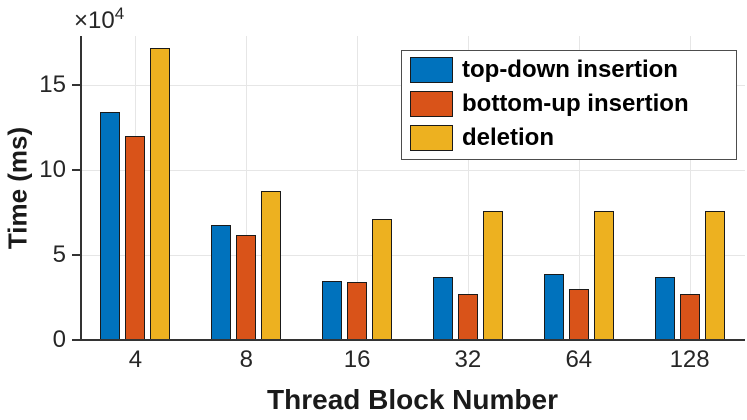 This screenshot has height=420, width=747. I want to click on y-axis-line, so click(81, 188).